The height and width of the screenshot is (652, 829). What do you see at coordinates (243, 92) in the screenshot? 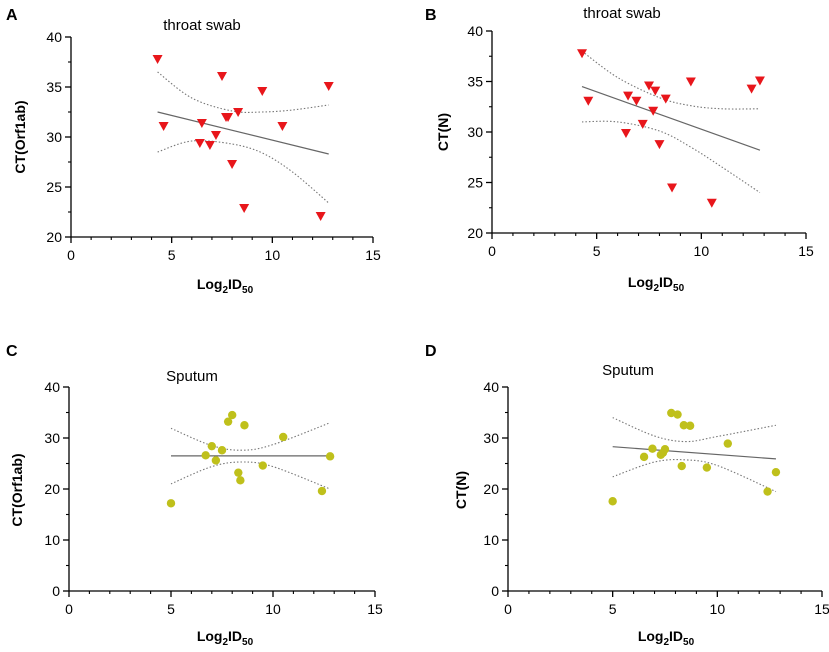
I see `ci-upper-curve` at bounding box center [243, 92].